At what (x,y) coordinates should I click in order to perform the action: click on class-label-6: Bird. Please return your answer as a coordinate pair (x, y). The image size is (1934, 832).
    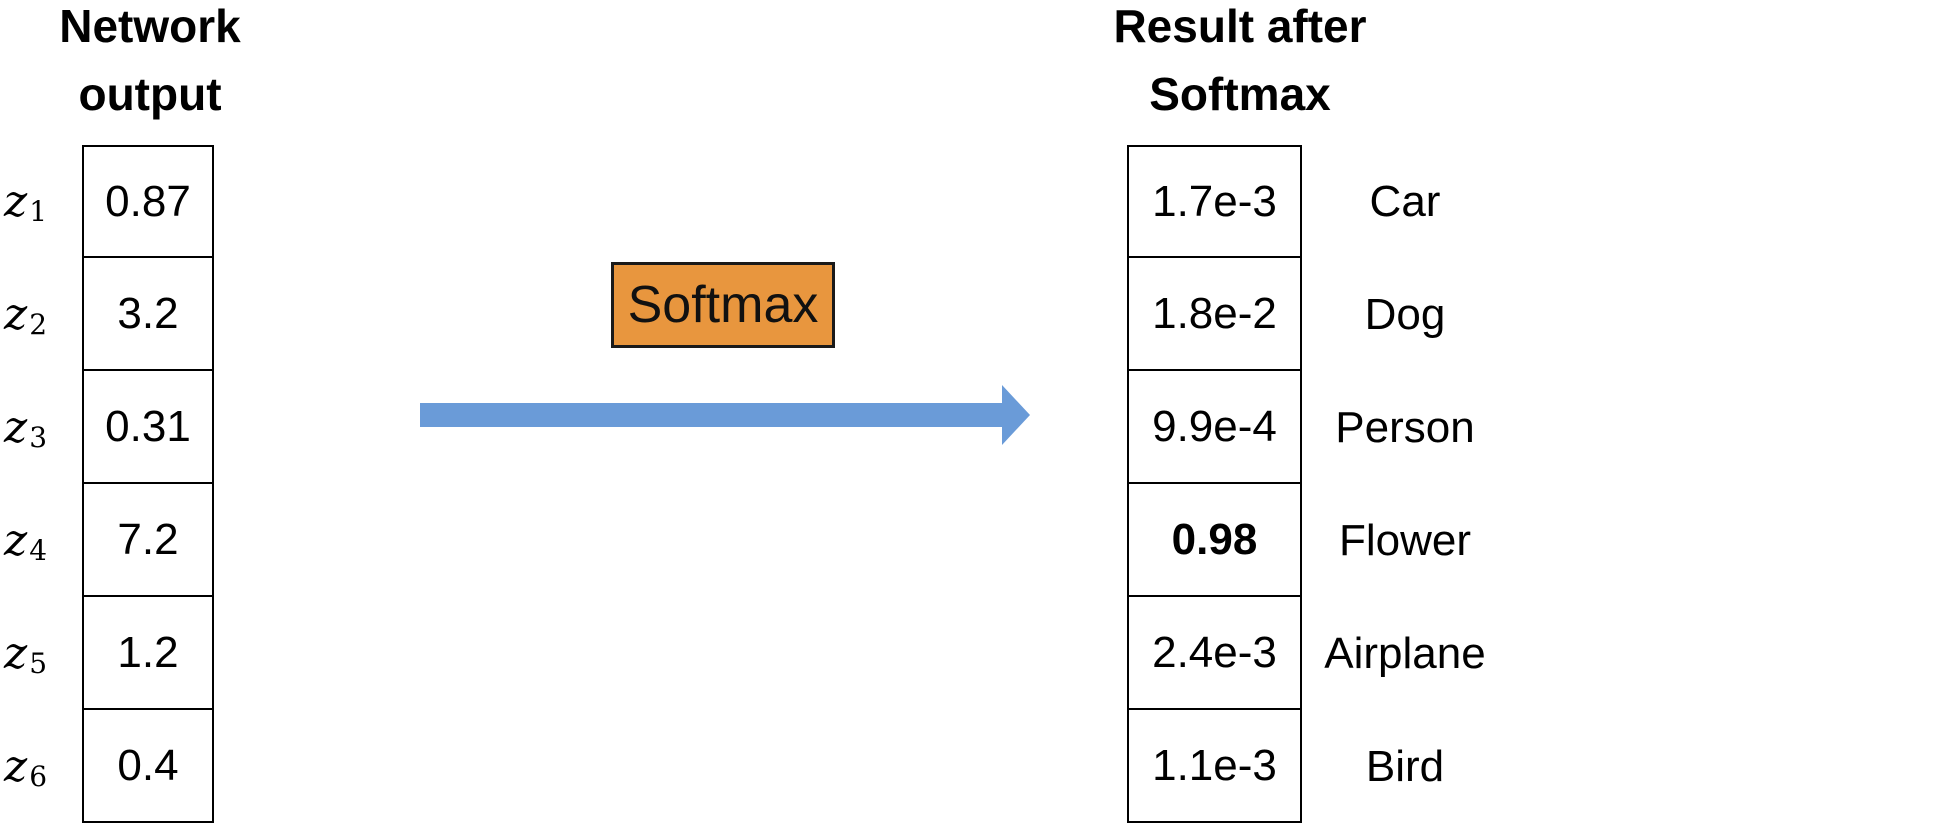
    Looking at the image, I should click on (1405, 766).